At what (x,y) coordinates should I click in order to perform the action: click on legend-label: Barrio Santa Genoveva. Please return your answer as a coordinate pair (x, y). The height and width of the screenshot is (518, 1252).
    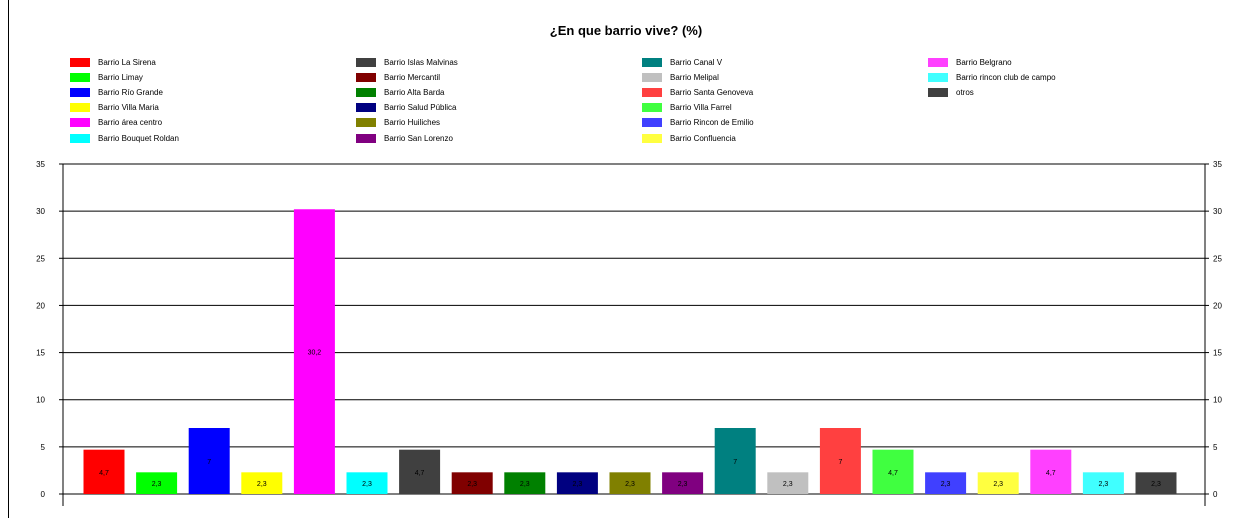
    Looking at the image, I should click on (712, 92).